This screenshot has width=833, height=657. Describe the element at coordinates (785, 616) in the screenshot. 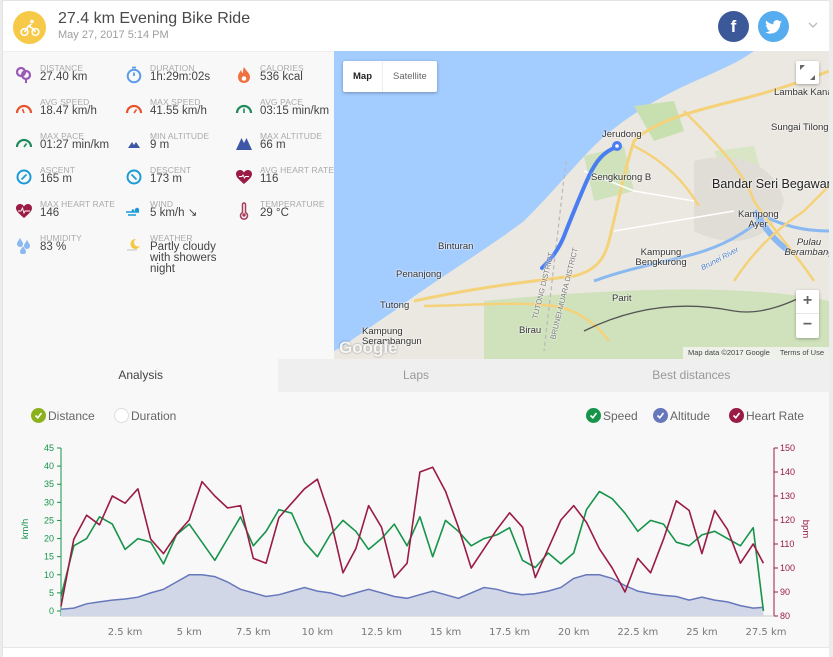

I see `y-right-tick-label: 80` at that location.